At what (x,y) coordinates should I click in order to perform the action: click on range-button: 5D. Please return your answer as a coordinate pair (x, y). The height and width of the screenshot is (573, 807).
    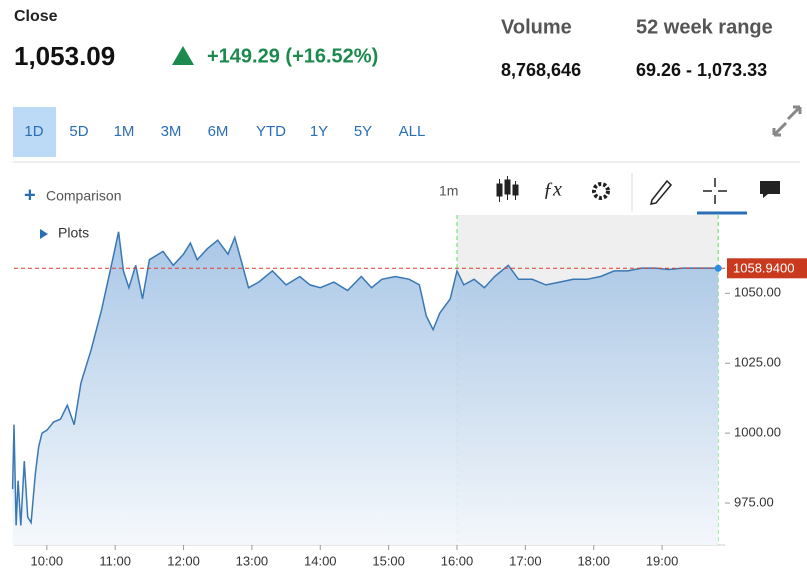
    Looking at the image, I should click on (78, 131).